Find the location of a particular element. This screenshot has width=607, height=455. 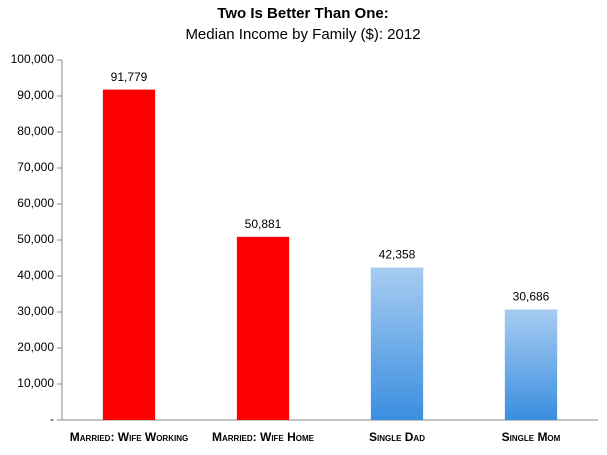

x-tick-label: Single Dad is located at coordinates (397, 437).